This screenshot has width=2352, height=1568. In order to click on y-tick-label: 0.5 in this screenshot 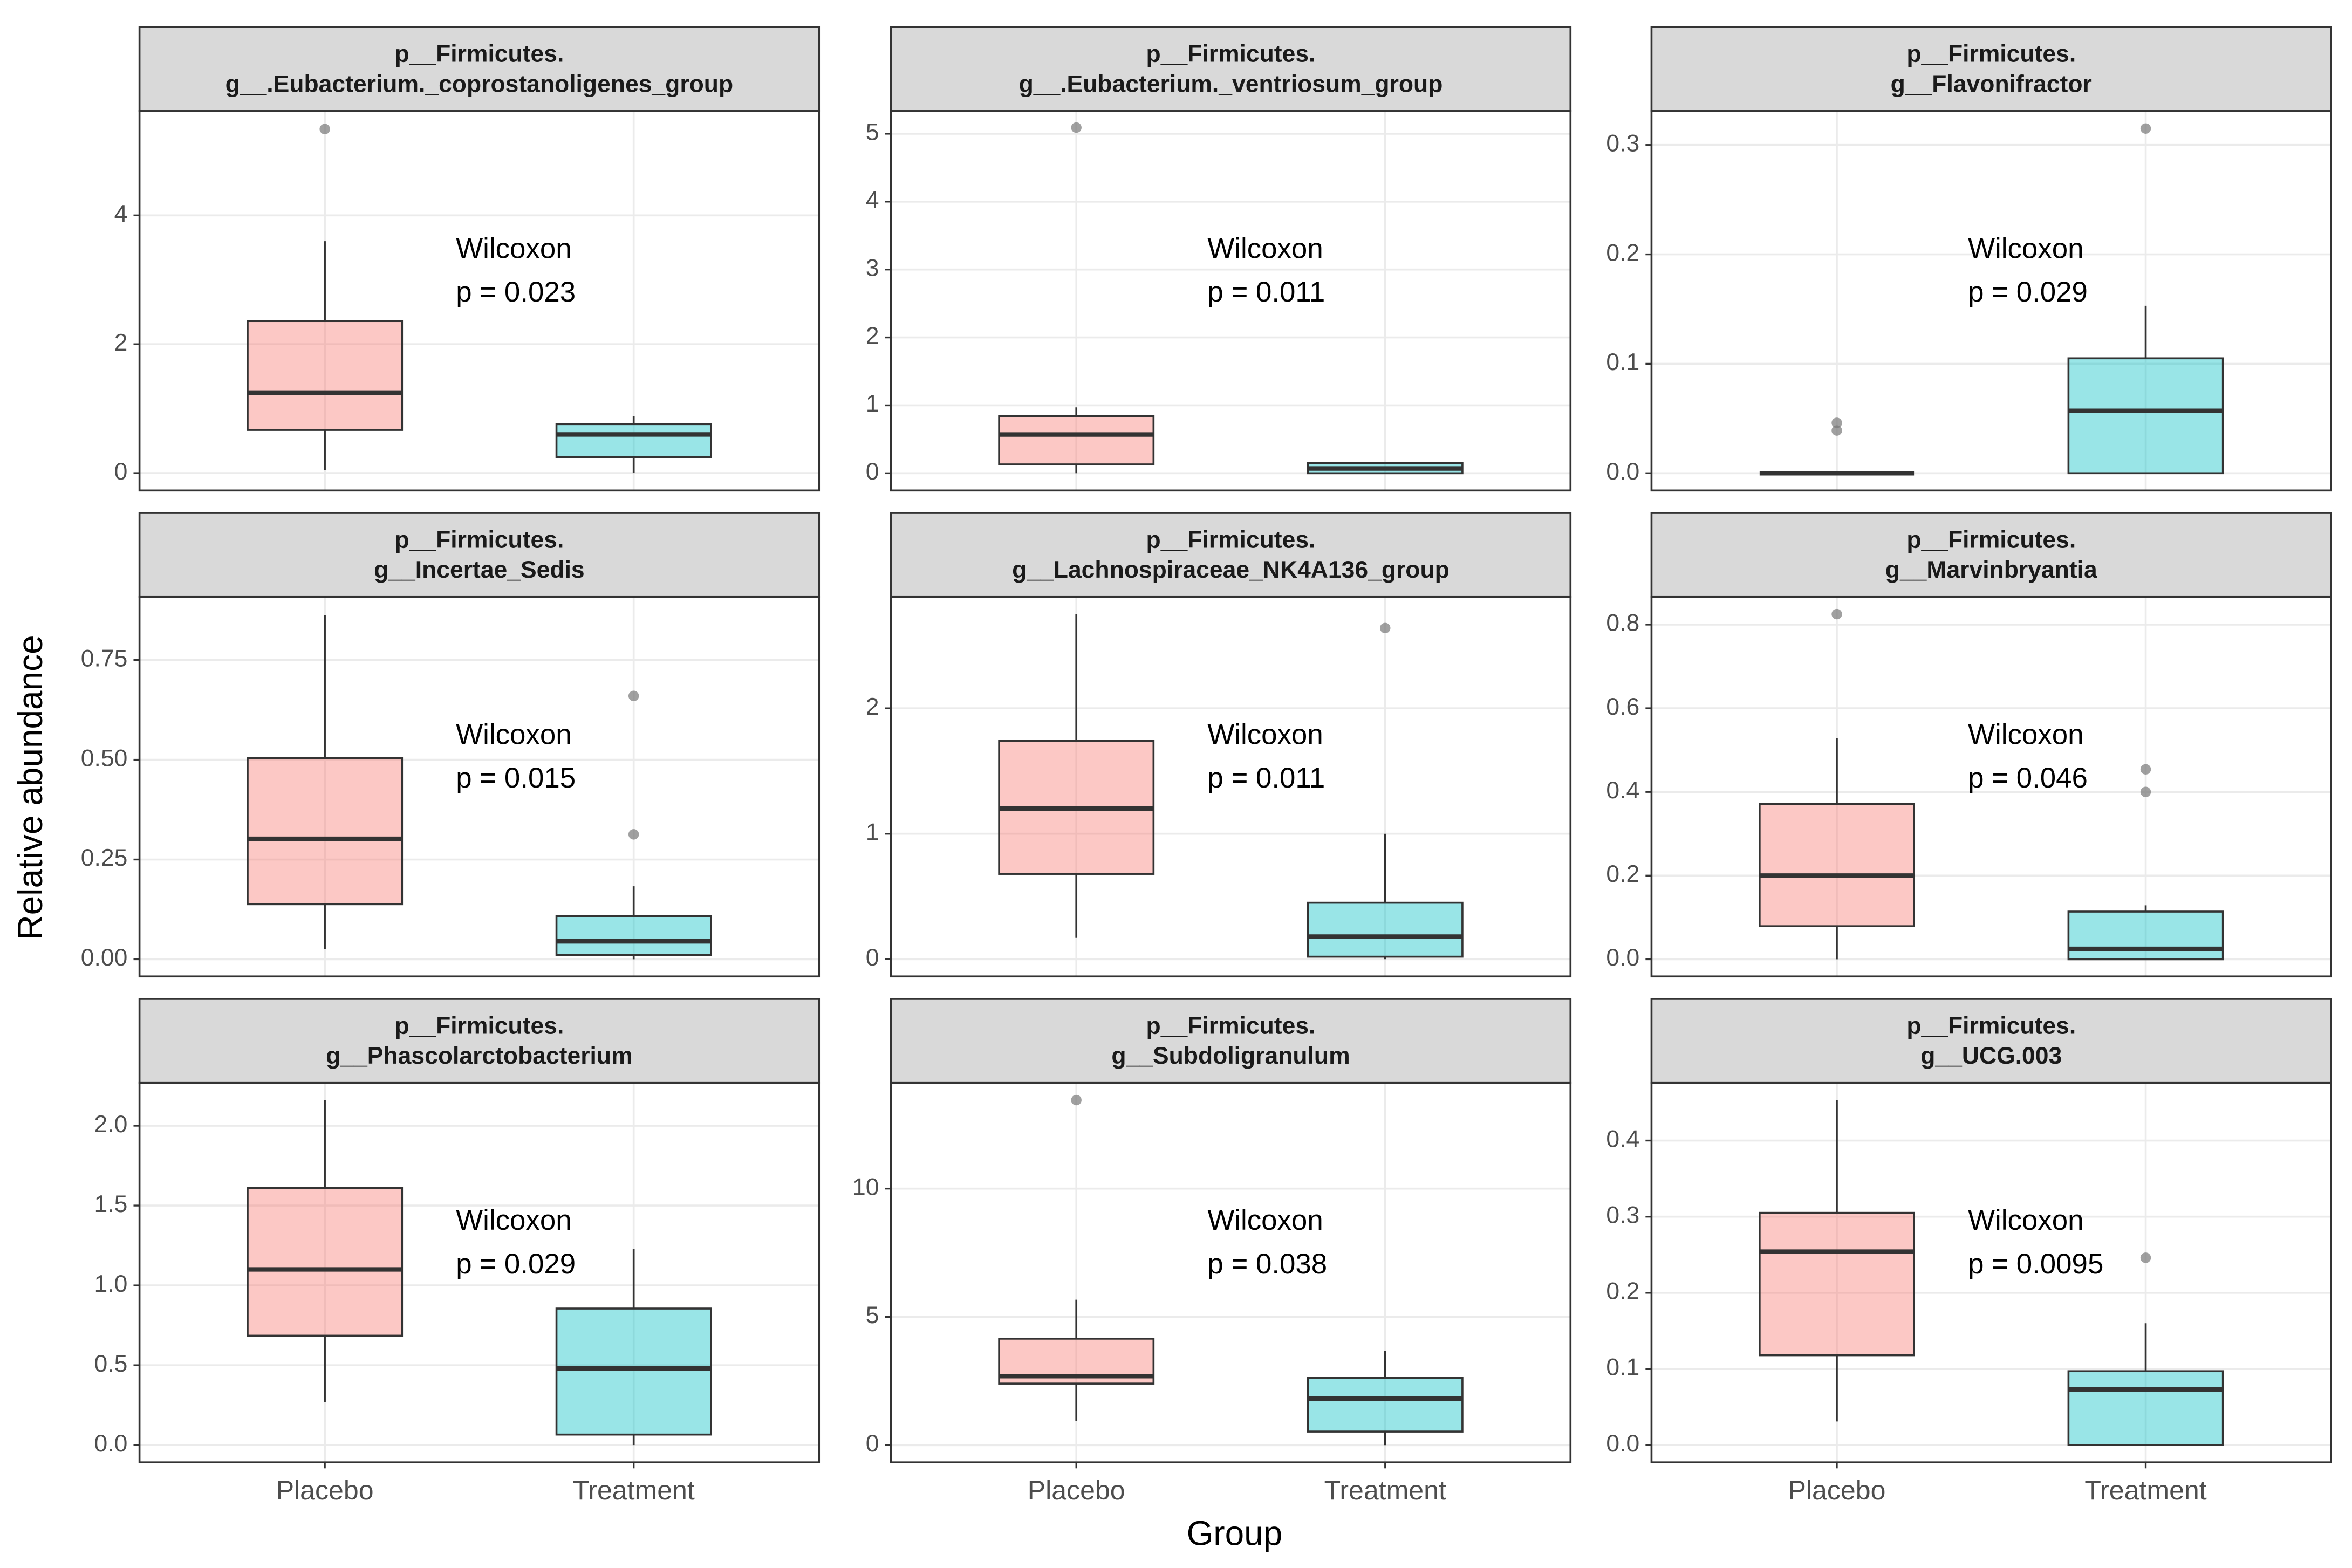, I will do `click(111, 1364)`.